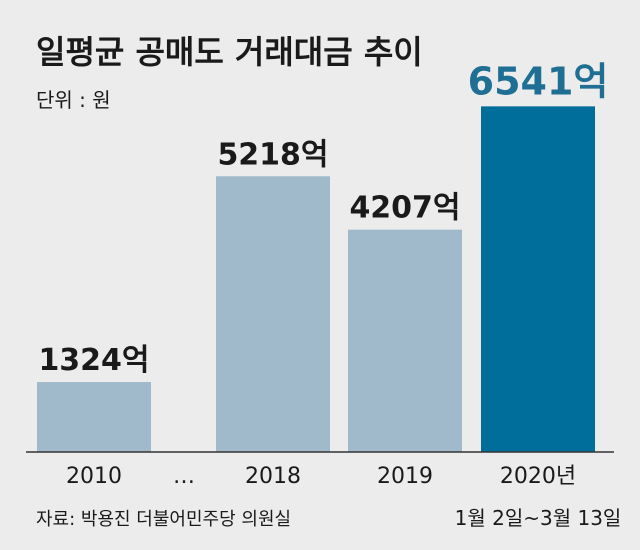 This screenshot has width=640, height=550. What do you see at coordinates (73, 100) in the screenshot?
I see `unit-label: 단위 : 원` at bounding box center [73, 100].